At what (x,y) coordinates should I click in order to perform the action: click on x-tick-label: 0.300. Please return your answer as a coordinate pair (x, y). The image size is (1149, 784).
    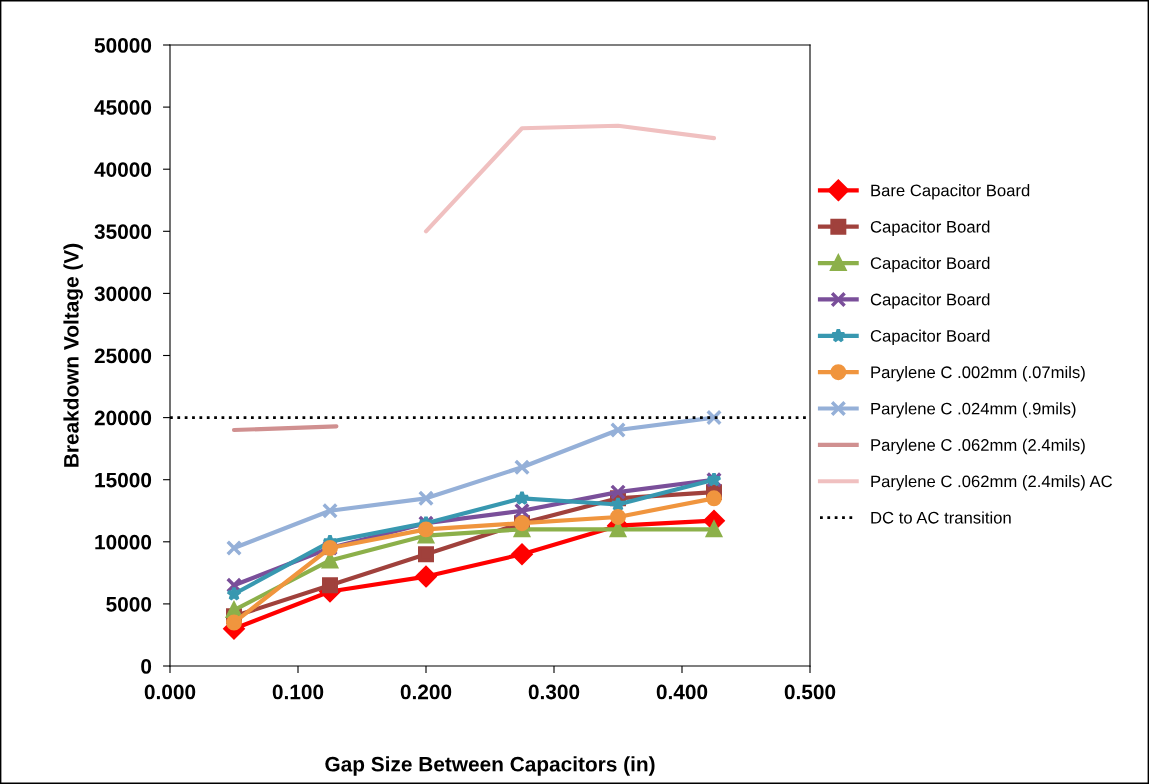
    Looking at the image, I should click on (554, 692).